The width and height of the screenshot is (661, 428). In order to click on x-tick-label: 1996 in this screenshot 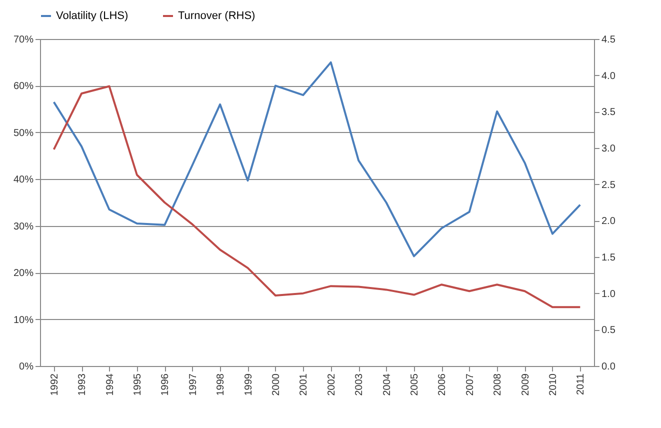, I will do `click(166, 384)`.